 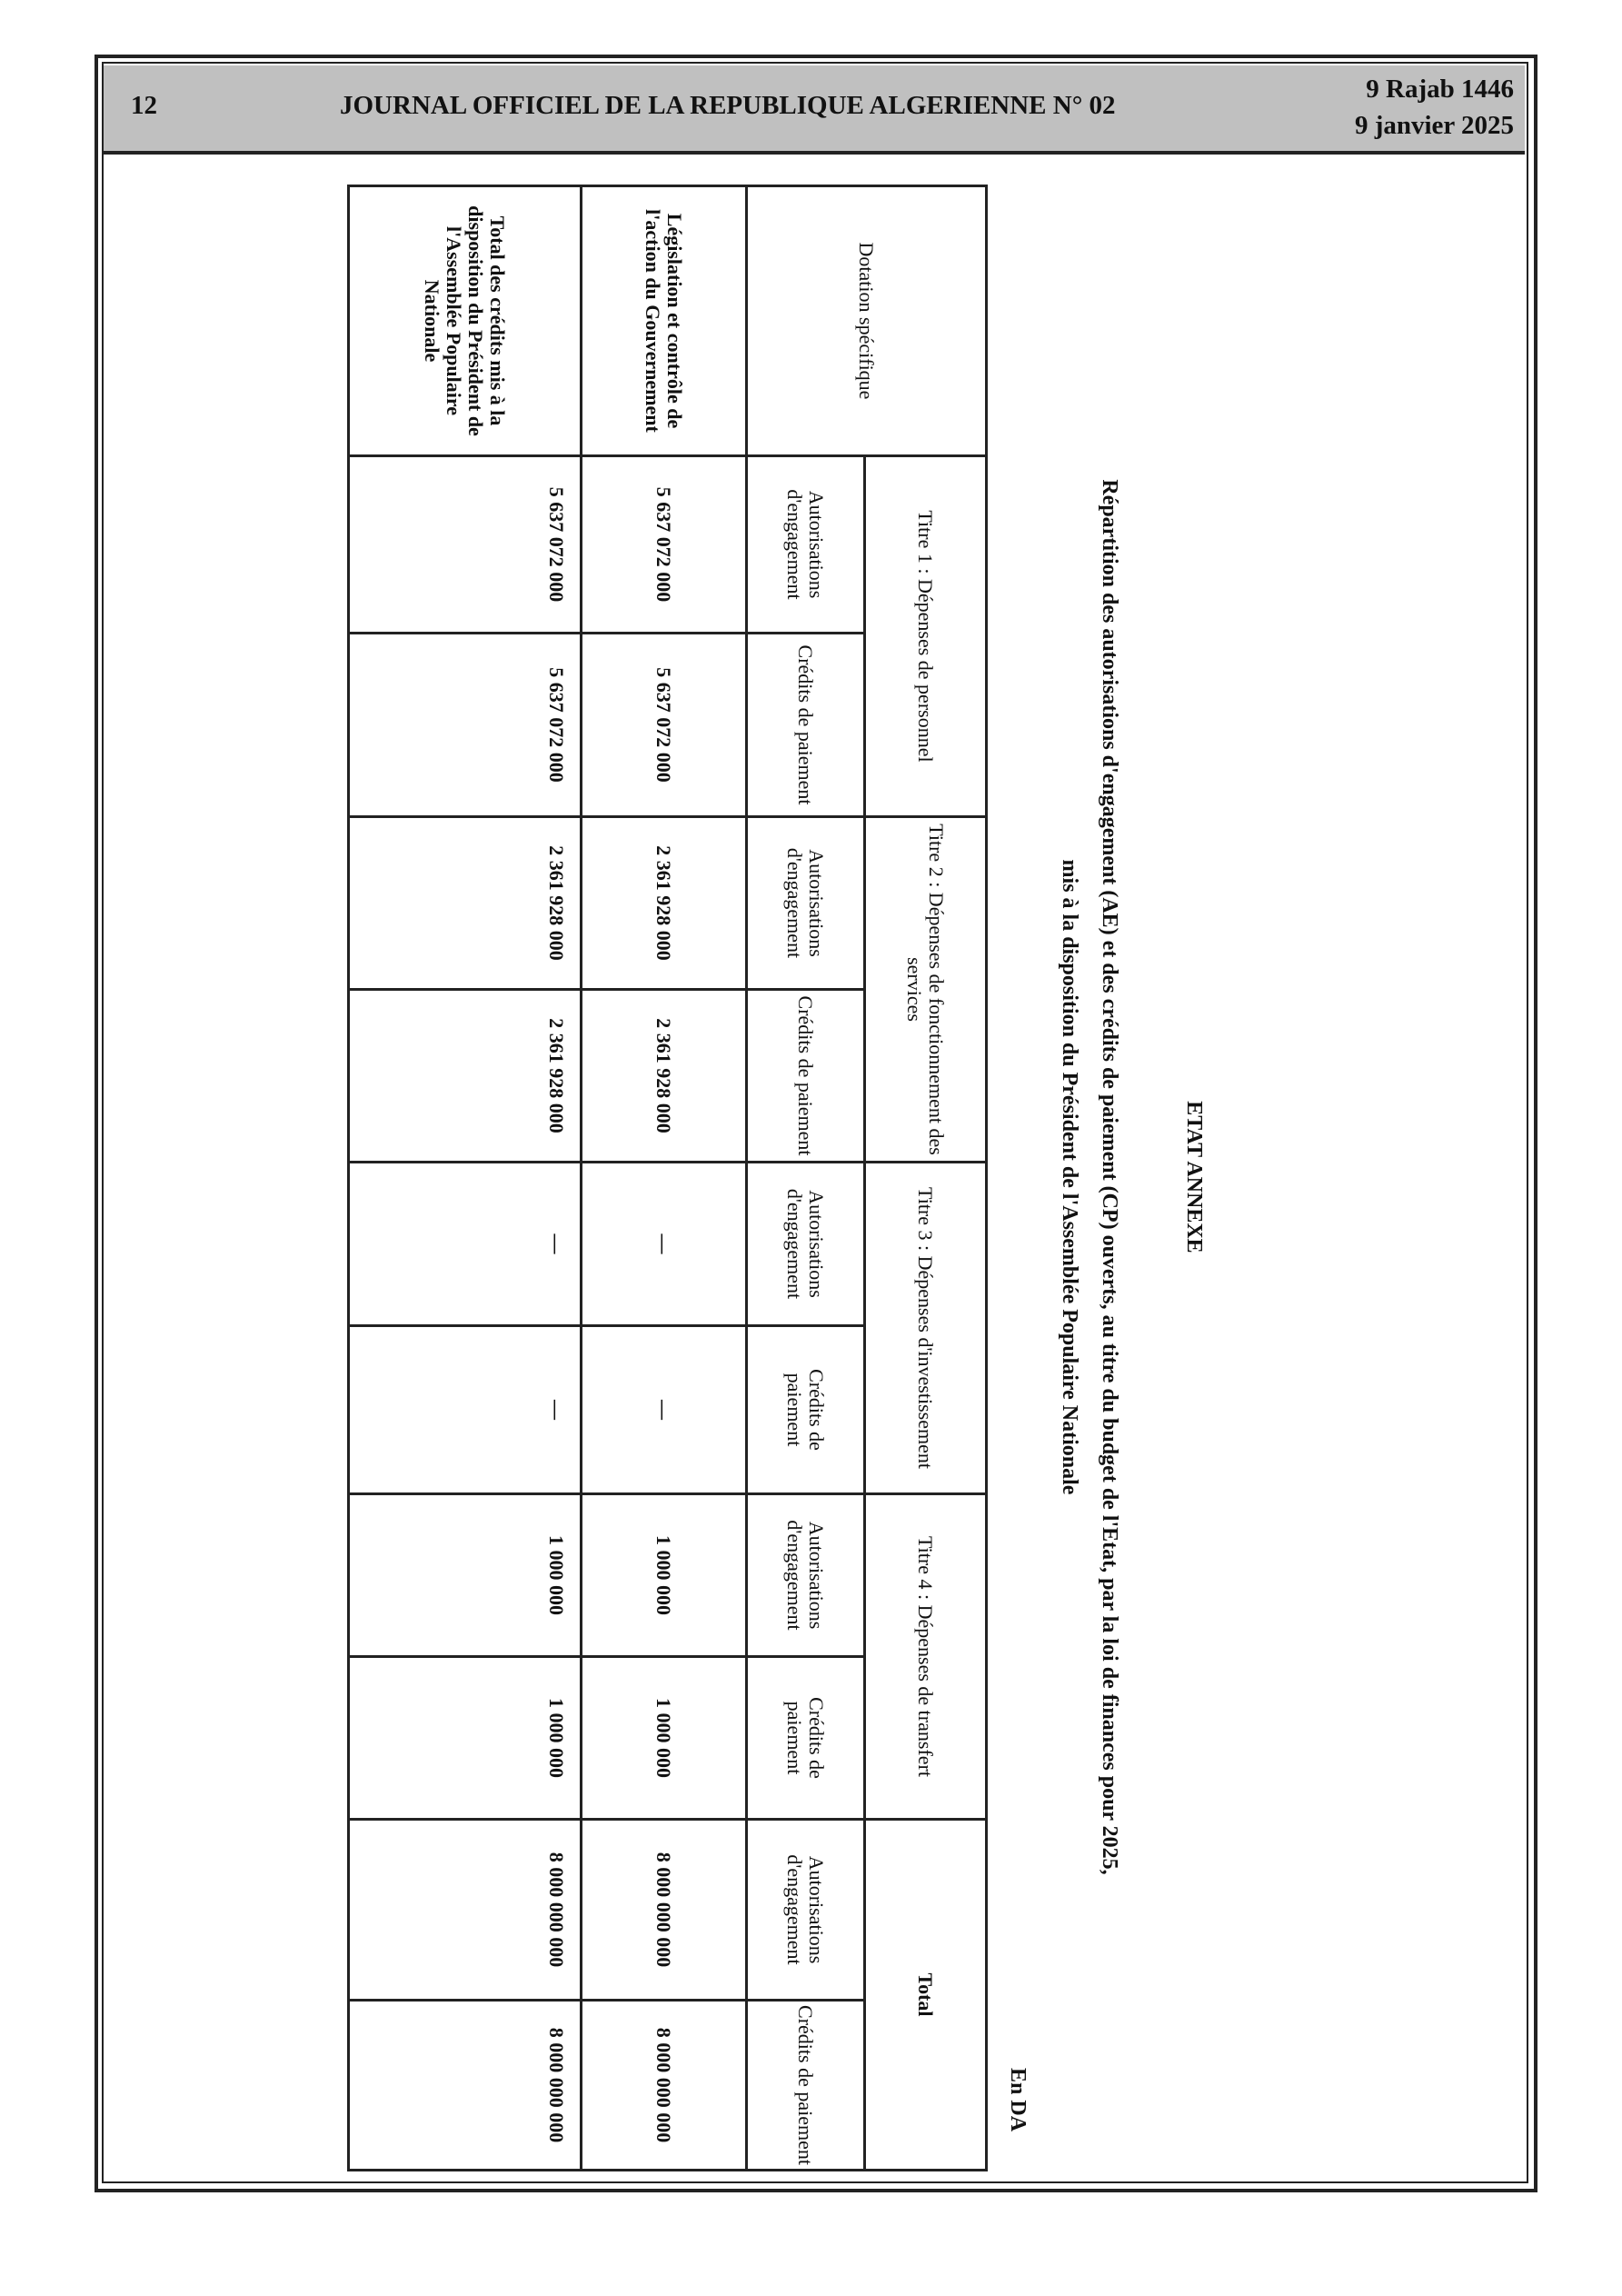 What do you see at coordinates (144, 105) in the screenshot?
I see `page-number: 12` at bounding box center [144, 105].